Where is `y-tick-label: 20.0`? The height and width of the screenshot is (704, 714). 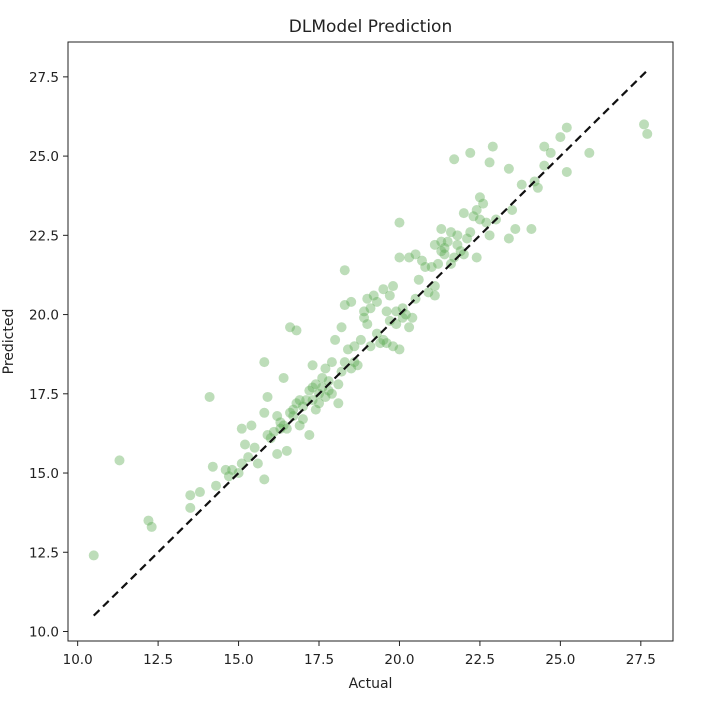
y-tick-label: 20.0 is located at coordinates (44, 316).